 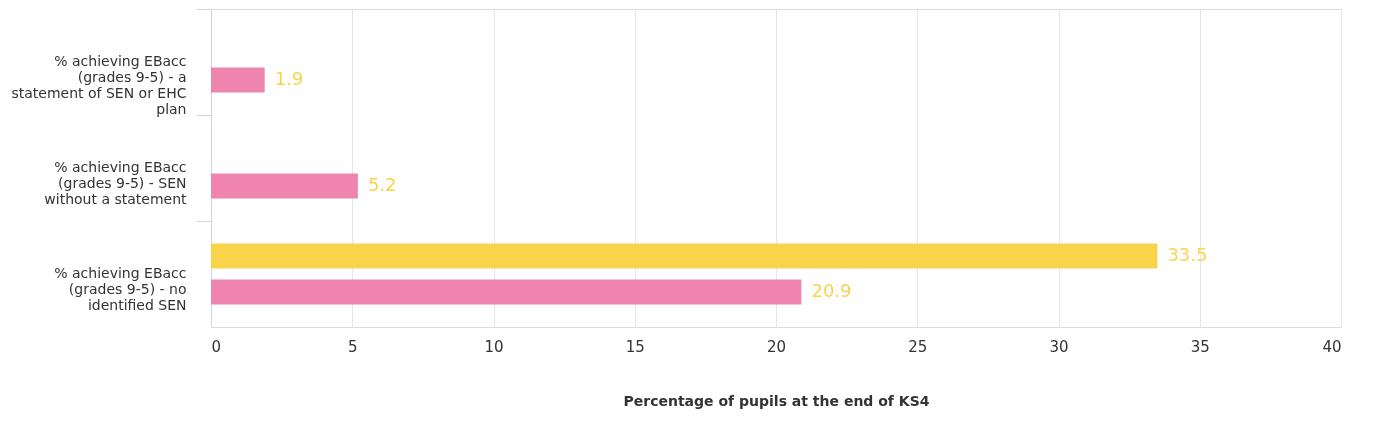 What do you see at coordinates (216, 346) in the screenshot?
I see `x-tick-label: 0` at bounding box center [216, 346].